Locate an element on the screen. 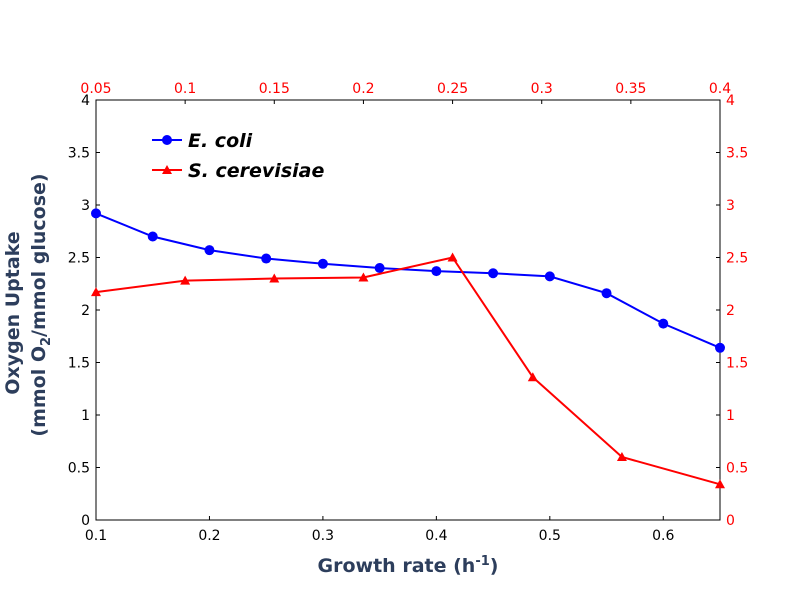 This screenshot has width=800, height=604. y-tick-label-right: 0.5 is located at coordinates (737, 469).